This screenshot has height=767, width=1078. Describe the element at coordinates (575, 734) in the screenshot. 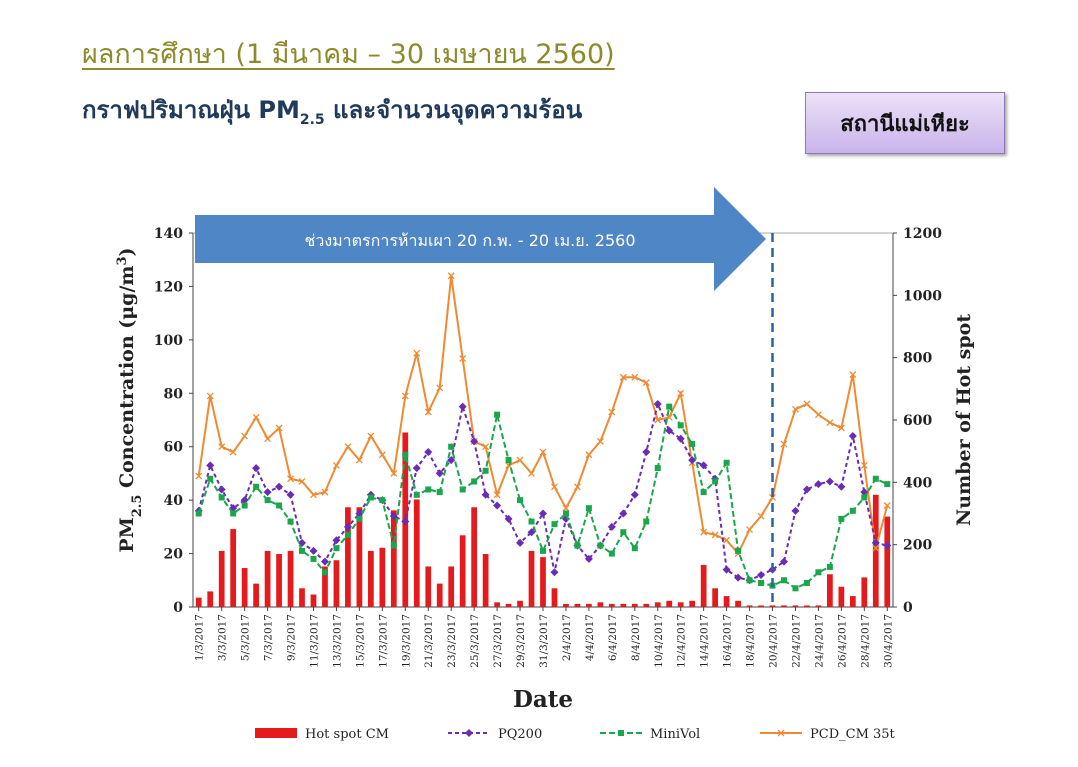

I see `legend: Hot spot CM PQ200 MiniVol PCD_CM 35t` at that location.